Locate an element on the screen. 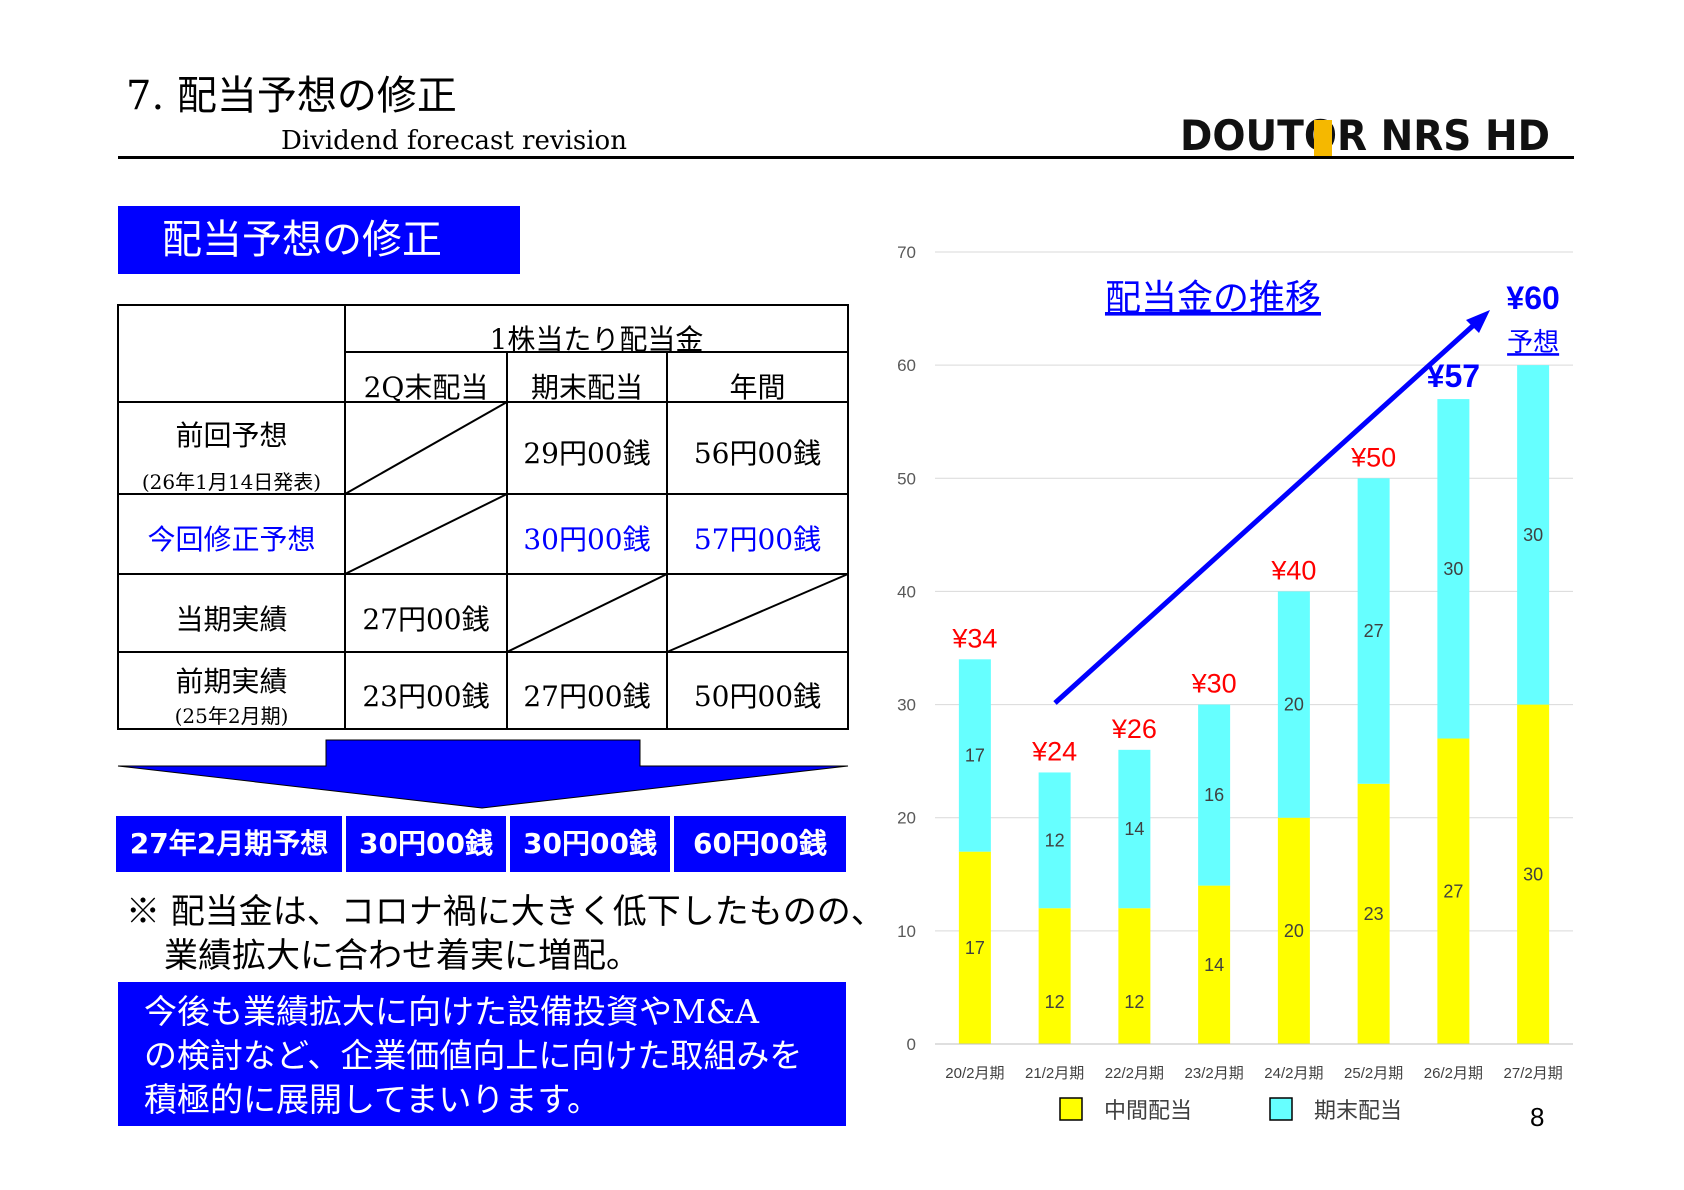  col-header-annual: 年間 is located at coordinates (757, 387).